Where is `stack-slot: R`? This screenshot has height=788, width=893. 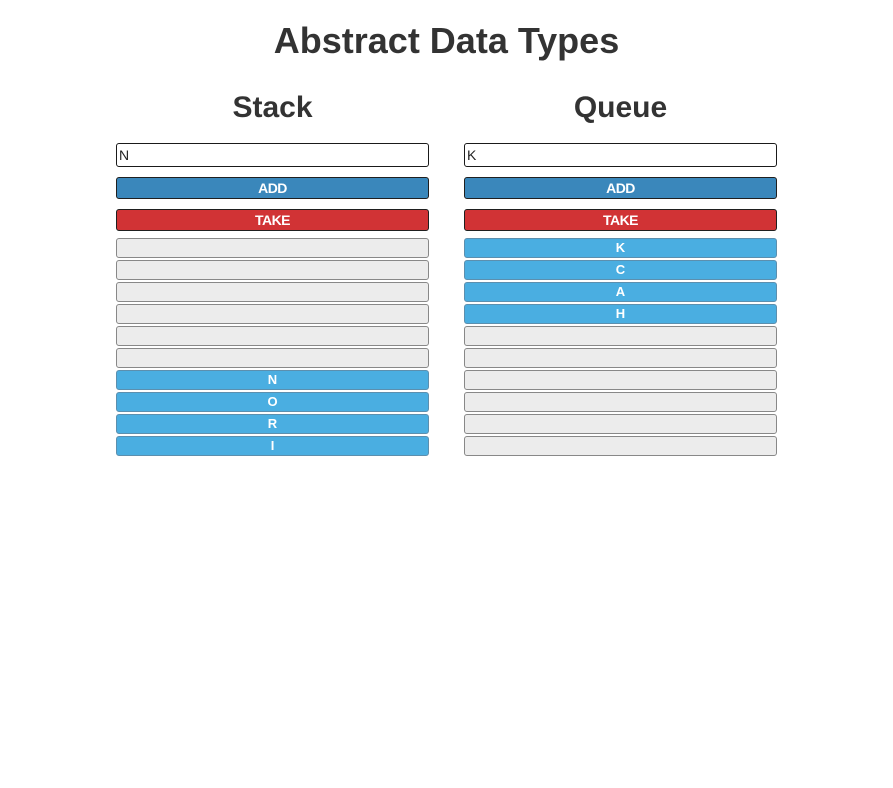 stack-slot: R is located at coordinates (272, 424).